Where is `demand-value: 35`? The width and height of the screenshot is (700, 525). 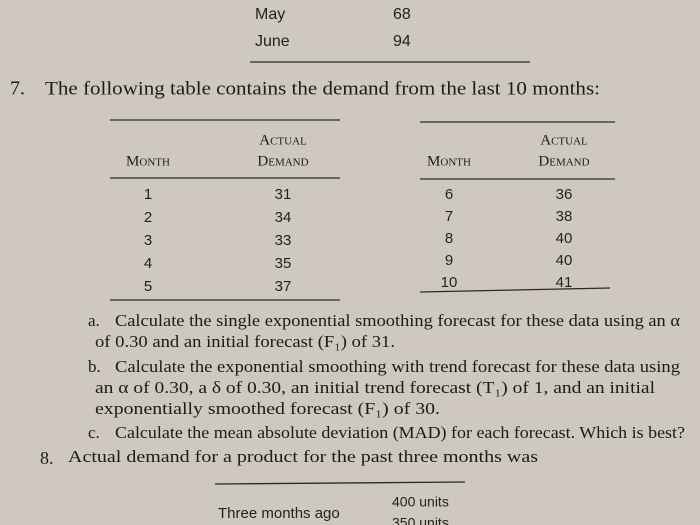
demand-value: 35 is located at coordinates (283, 263).